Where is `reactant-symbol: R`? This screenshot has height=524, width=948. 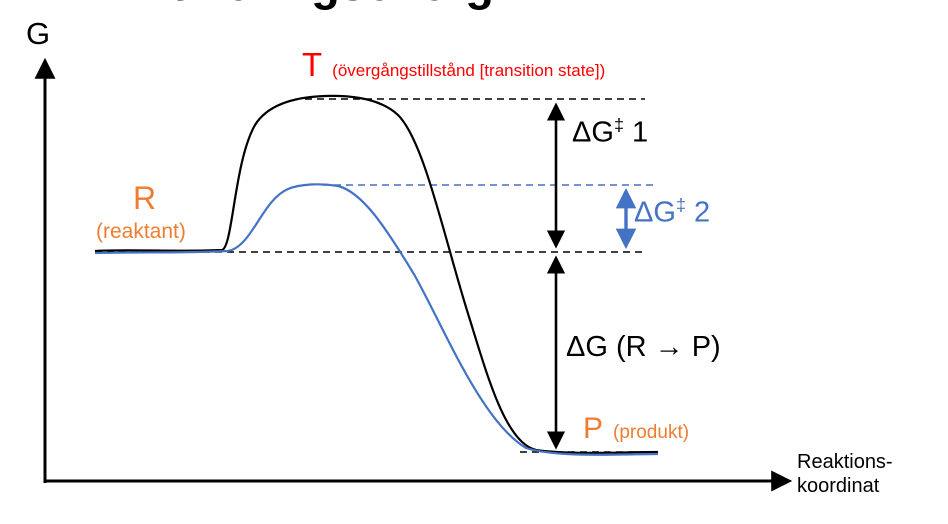 reactant-symbol: R is located at coordinates (145, 198).